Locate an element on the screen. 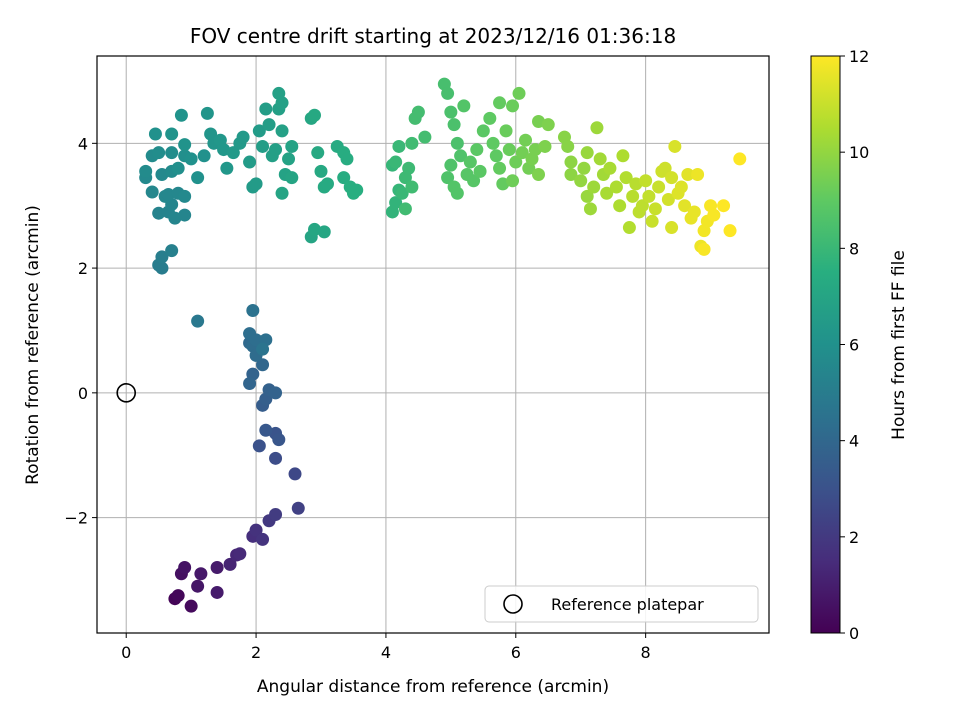  colorbar-tick-label: 0 is located at coordinates (854, 633).